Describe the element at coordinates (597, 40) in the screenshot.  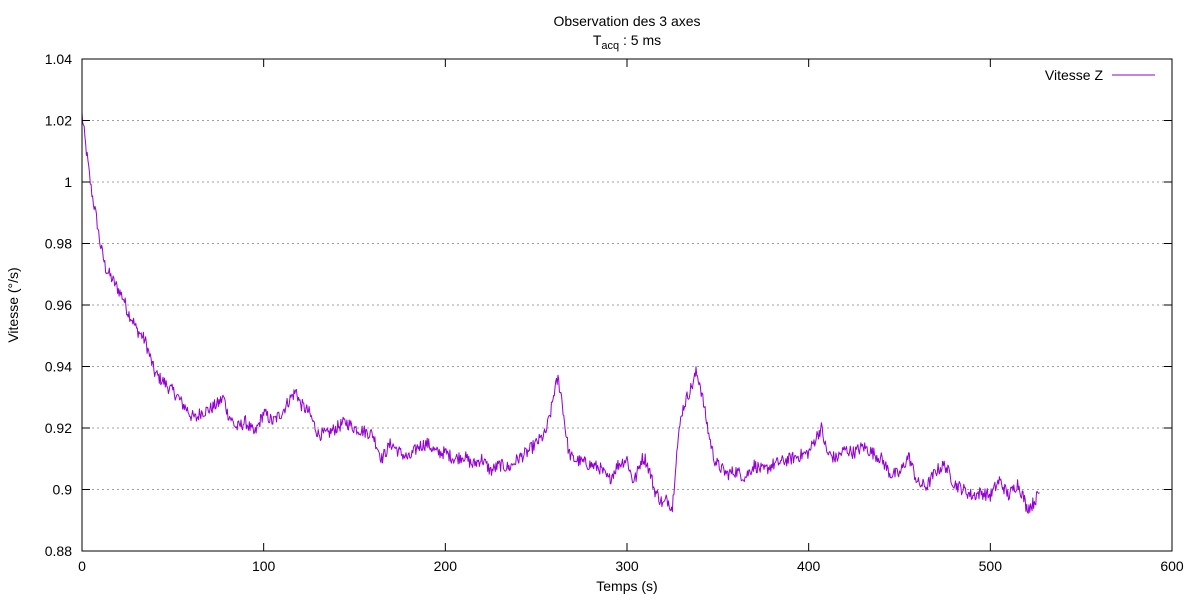
I see `subtitle-base: T` at that location.